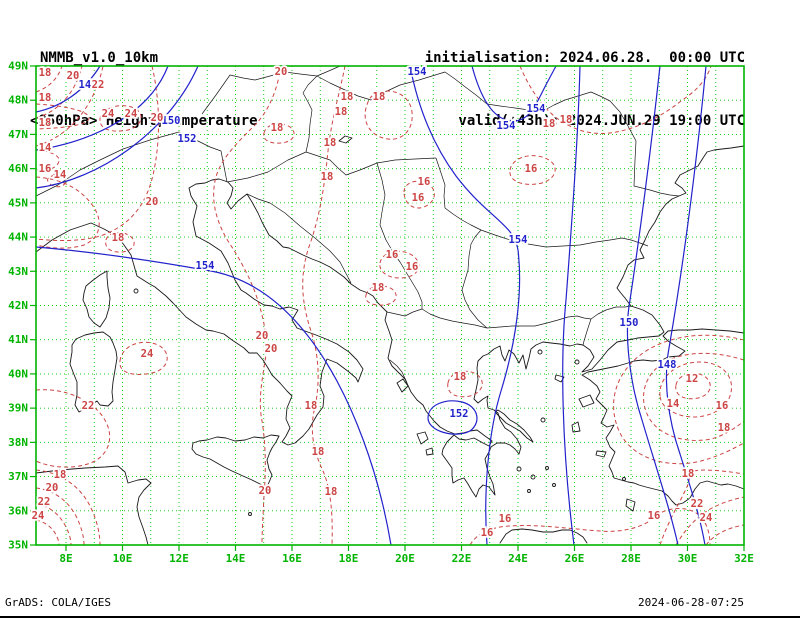  I want to click on lon-axis-label: 26E, so click(575, 558).